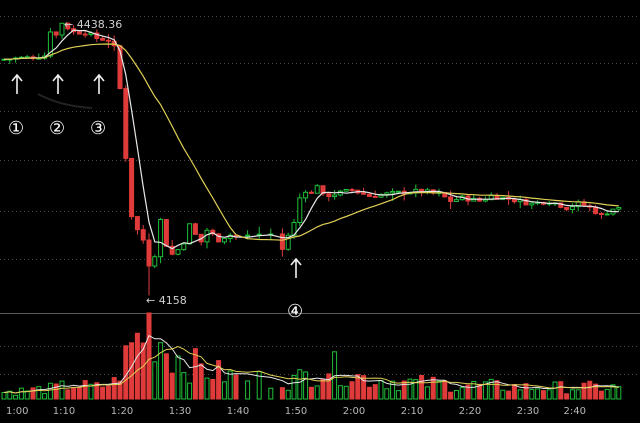  Describe the element at coordinates (412, 411) in the screenshot. I see `x-tick-label: 2:10` at that location.